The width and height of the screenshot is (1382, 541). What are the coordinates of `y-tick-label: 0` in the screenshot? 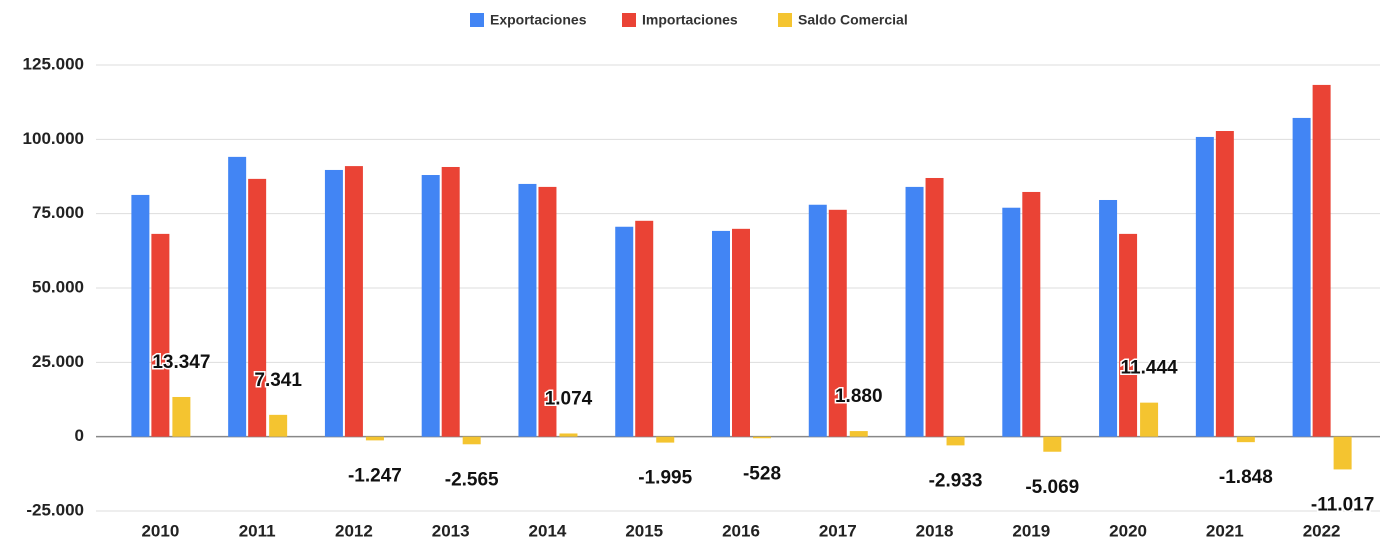 It's located at (79, 435).